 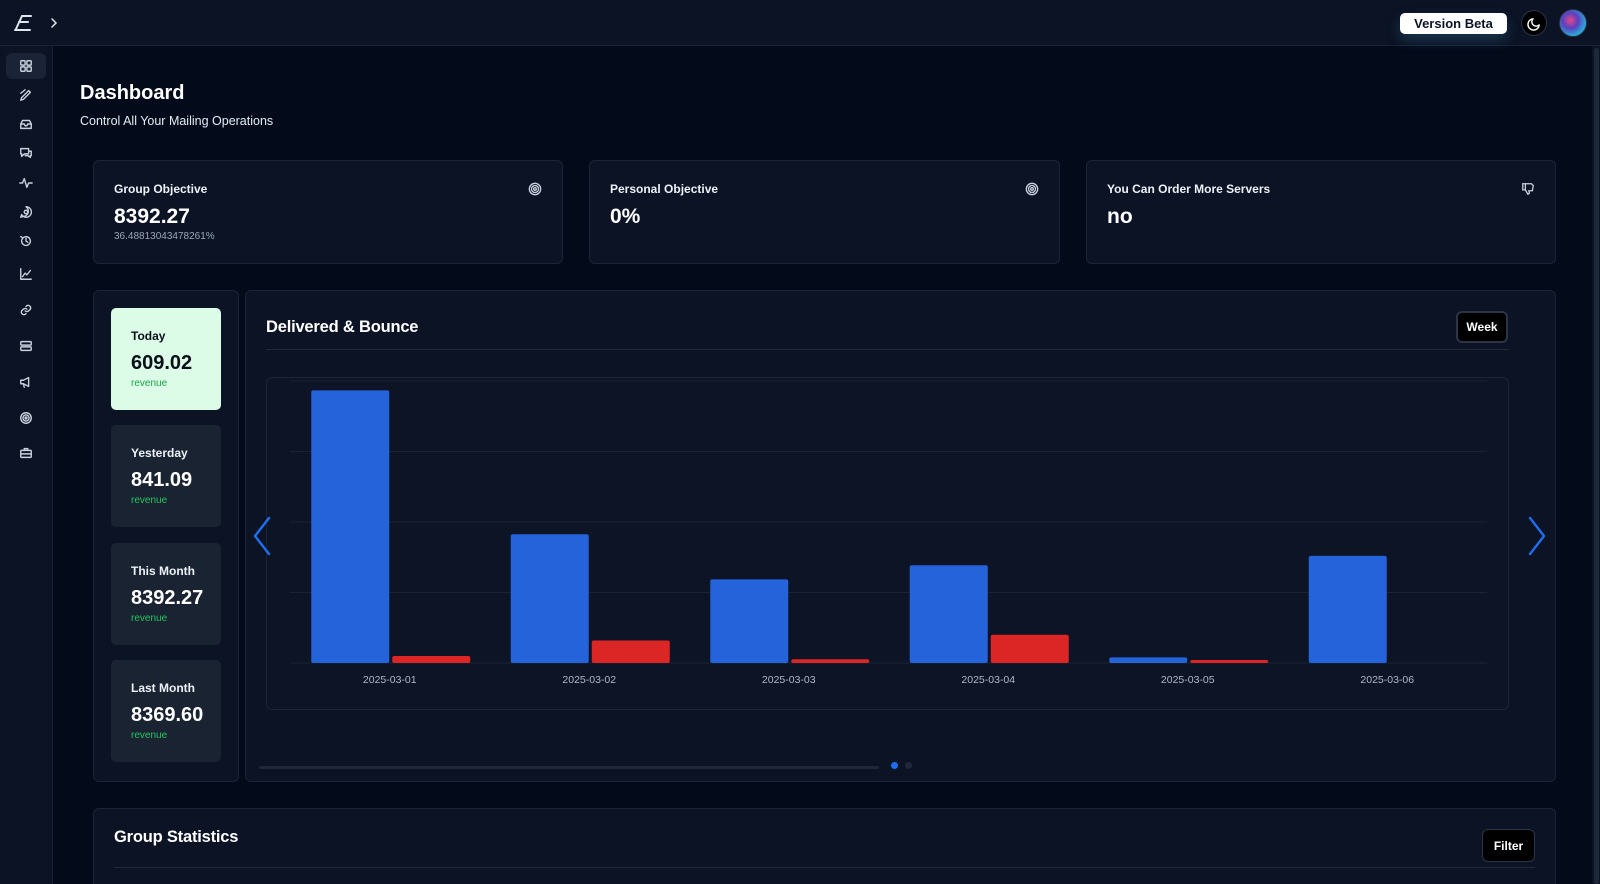 I want to click on chart-prev-button, so click(x=262, y=536).